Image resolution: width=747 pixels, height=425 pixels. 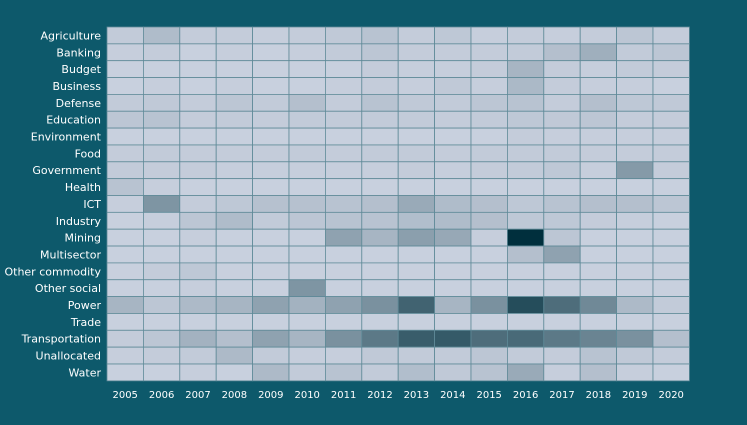 I want to click on heatmap-cell-multisector-2015, so click(x=489, y=254).